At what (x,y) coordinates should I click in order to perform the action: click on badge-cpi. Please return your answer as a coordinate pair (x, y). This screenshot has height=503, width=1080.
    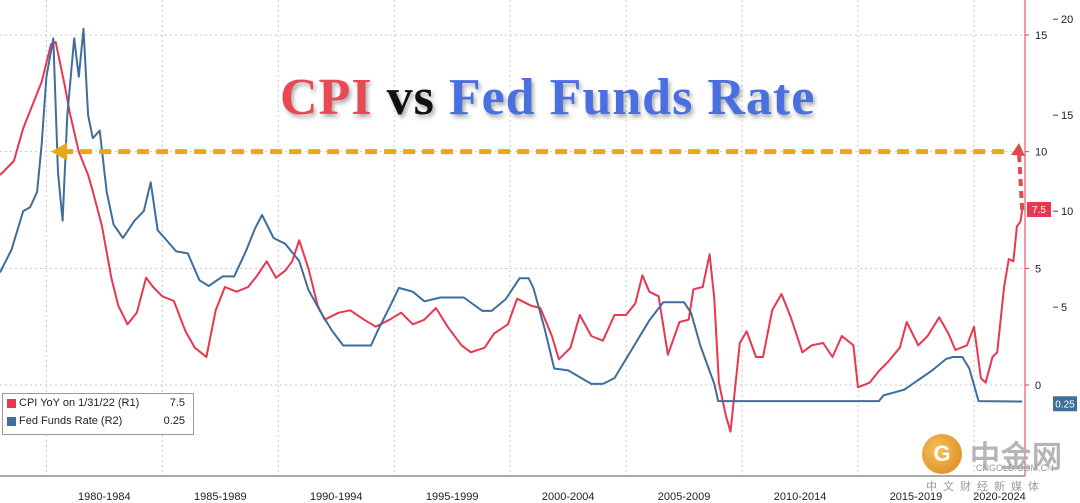
    Looking at the image, I should click on (1039, 209).